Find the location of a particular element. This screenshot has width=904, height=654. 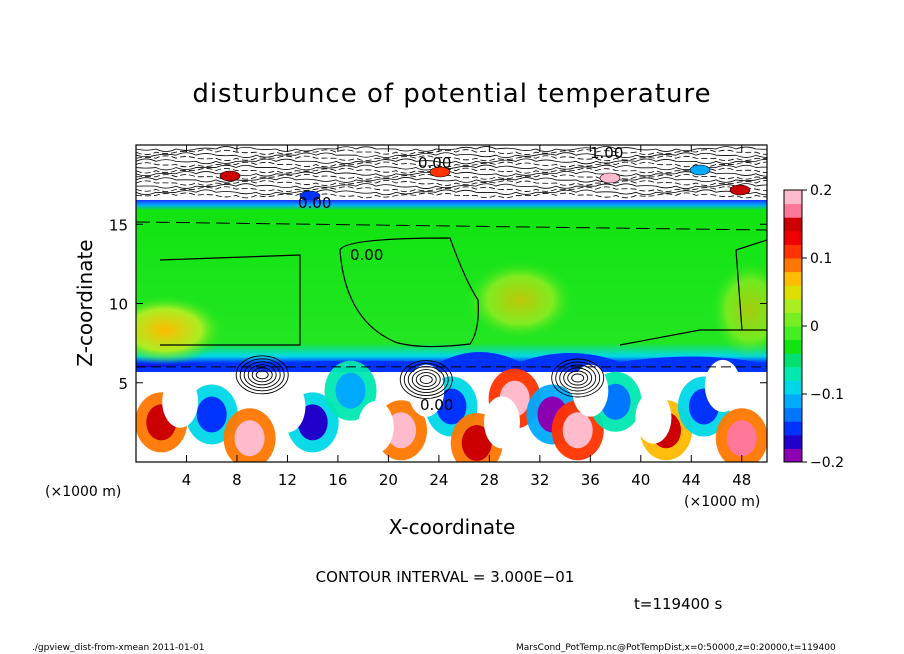

colorbar-tick-label: 0 is located at coordinates (814, 327).